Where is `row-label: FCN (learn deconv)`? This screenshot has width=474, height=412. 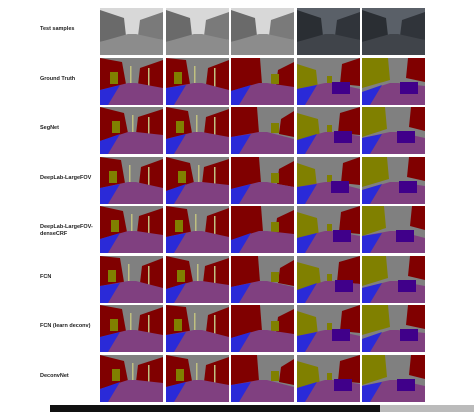 row-label: FCN (learn deconv) is located at coordinates (65, 326).